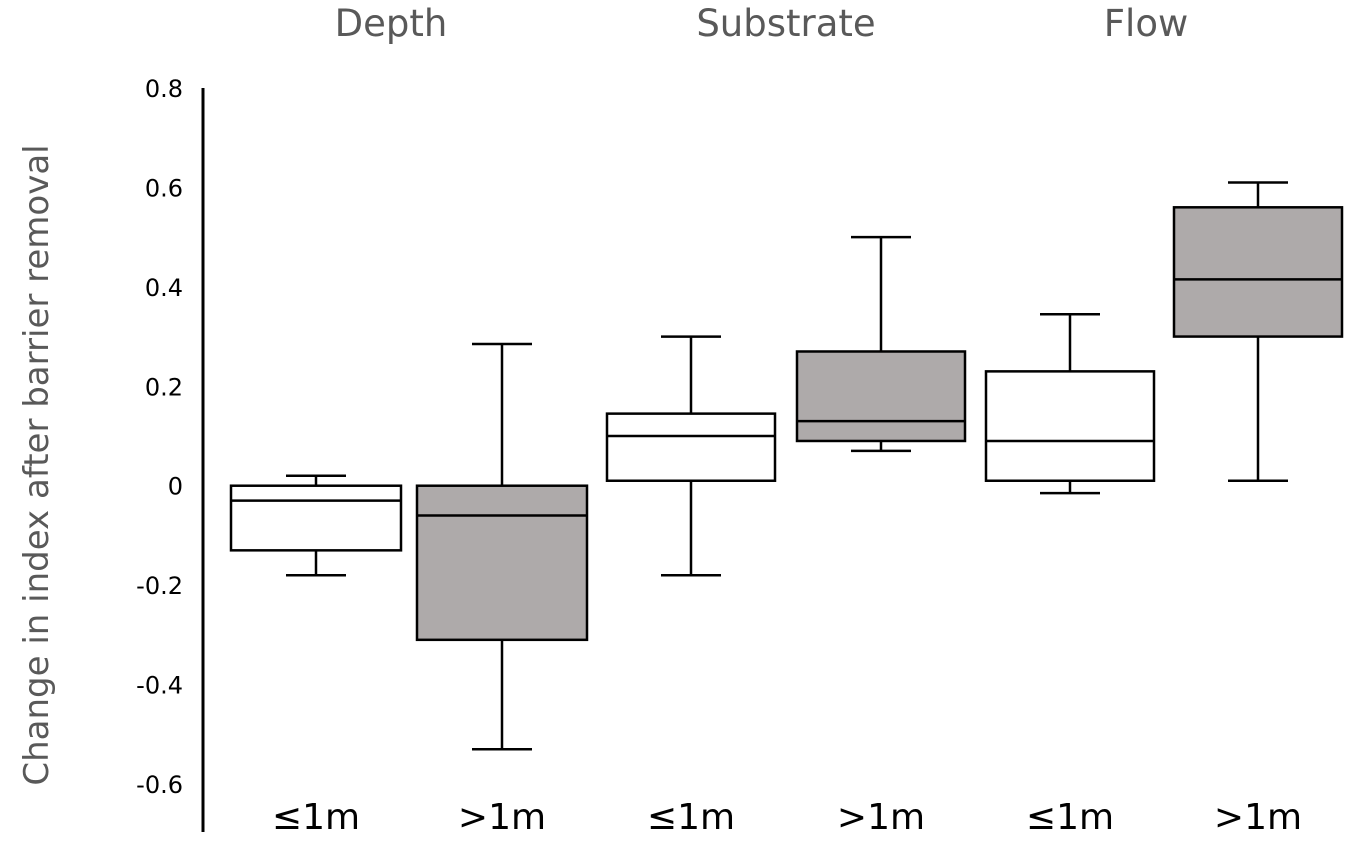  What do you see at coordinates (159, 437) in the screenshot?
I see `y-tick-labels: 0.8 0.6 0.4 0.2 0 -0.2 -0.4 -0.6` at bounding box center [159, 437].